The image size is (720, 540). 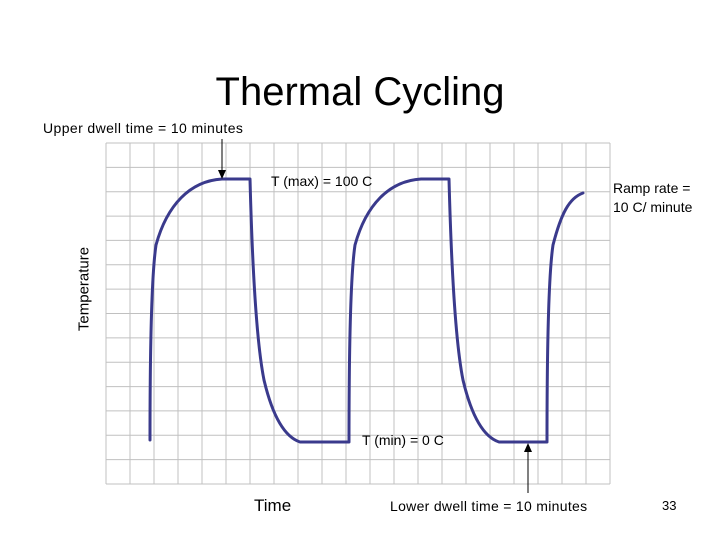 I want to click on t-min-label: T (min) = 0 C, so click(x=403, y=440).